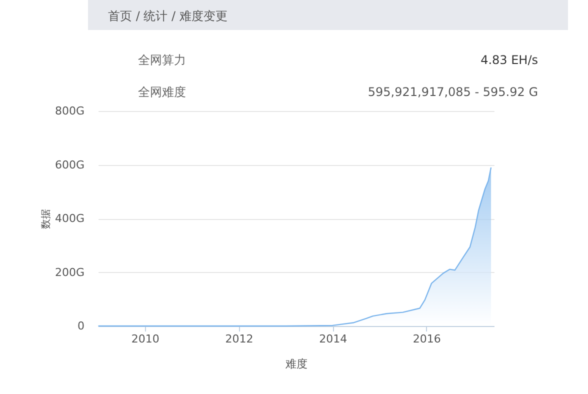 Image resolution: width=588 pixels, height=394 pixels. What do you see at coordinates (426, 339) in the screenshot?
I see `x-tick-label: 2016` at bounding box center [426, 339].